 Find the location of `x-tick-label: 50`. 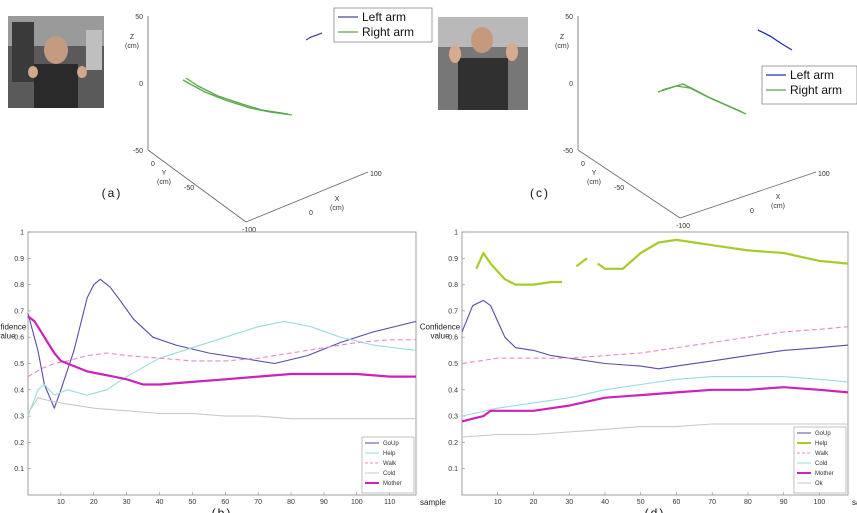

x-tick-label: 50 is located at coordinates (641, 502).